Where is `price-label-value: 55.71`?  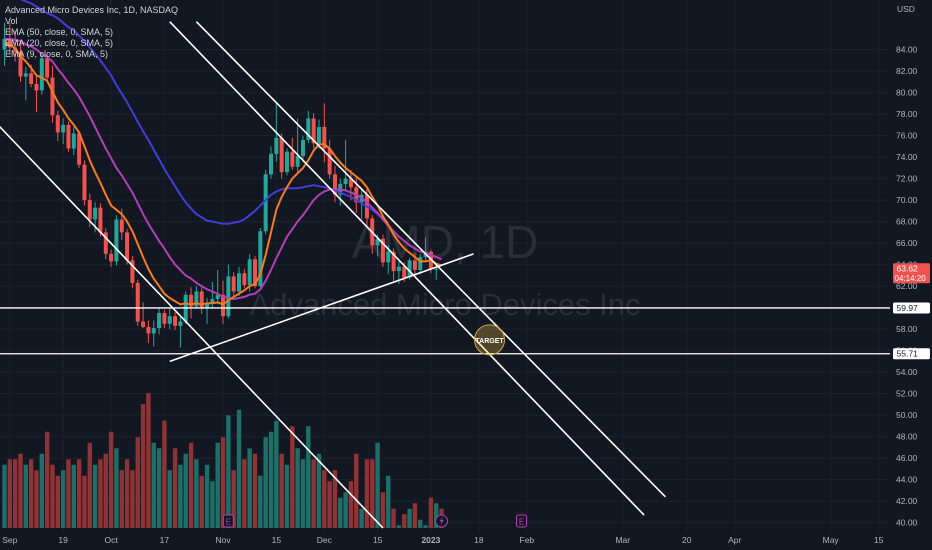 price-label-value: 55.71 is located at coordinates (908, 354).